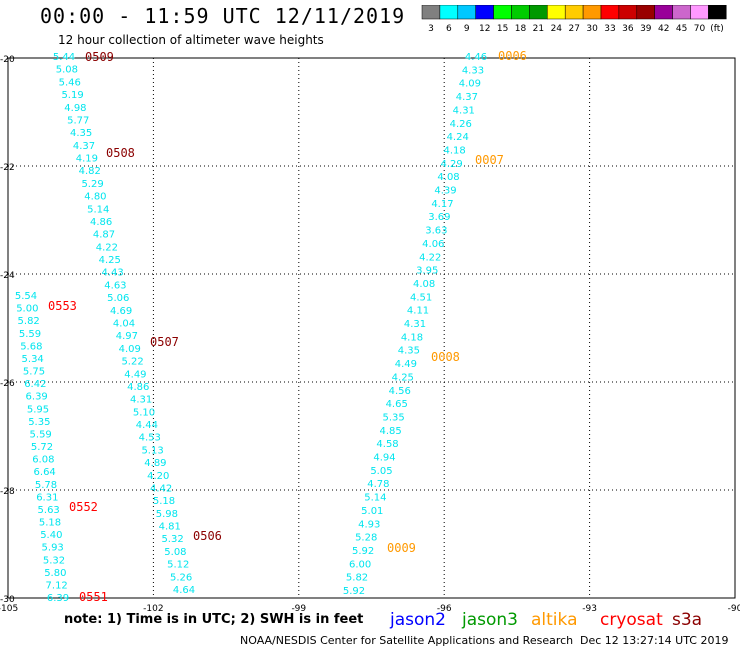  What do you see at coordinates (27, 309) in the screenshot?
I see `wave-height-value: 5.00` at bounding box center [27, 309].